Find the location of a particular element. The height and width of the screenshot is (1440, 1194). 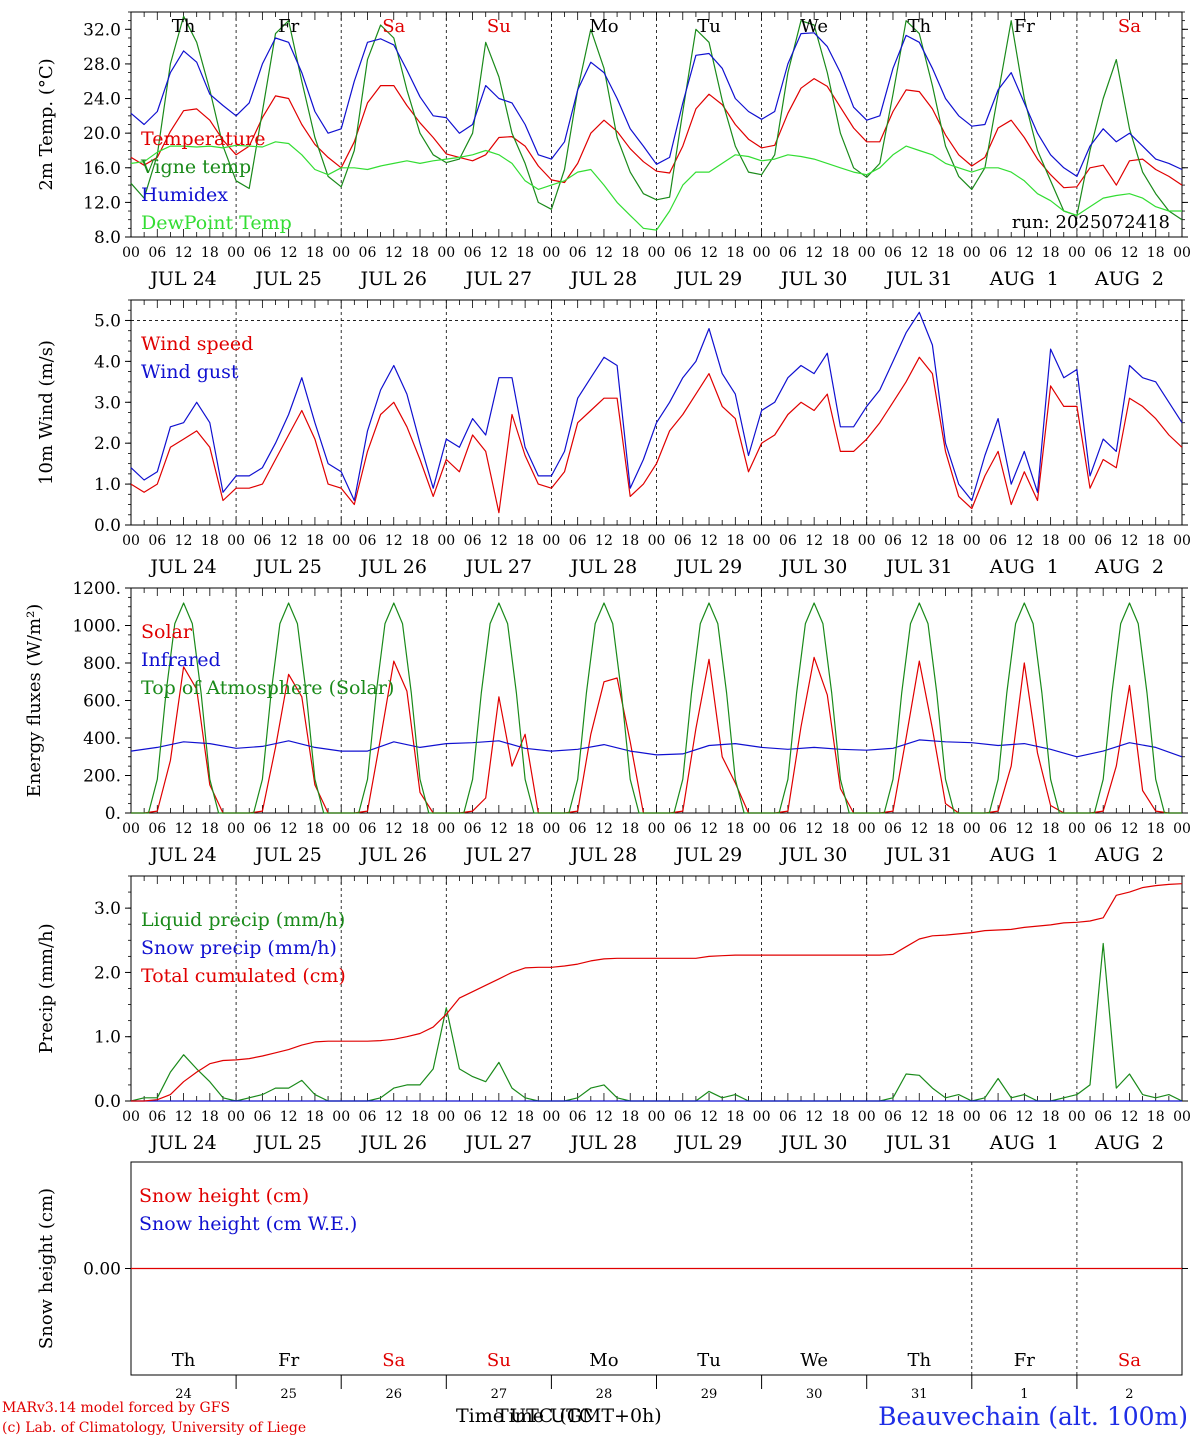

day-number-label: 24 is located at coordinates (183, 1394).